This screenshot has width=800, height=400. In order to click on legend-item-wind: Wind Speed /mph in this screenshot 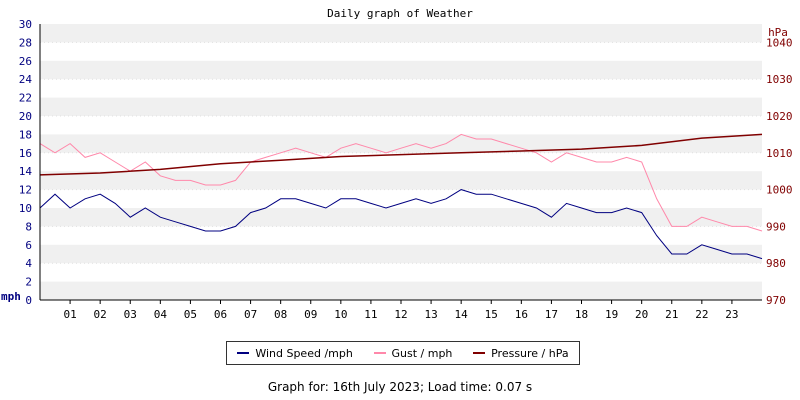, I will do `click(295, 353)`.